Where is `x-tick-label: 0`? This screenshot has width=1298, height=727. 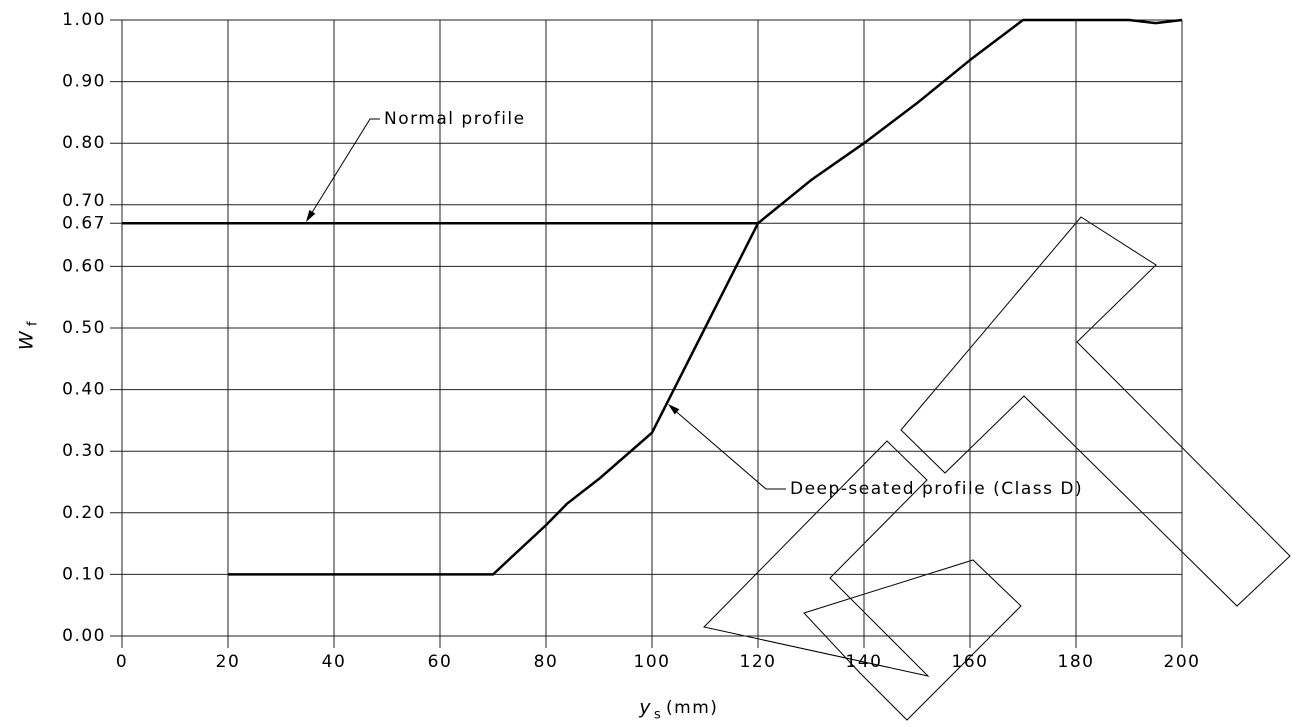 x-tick-label: 0 is located at coordinates (122, 662).